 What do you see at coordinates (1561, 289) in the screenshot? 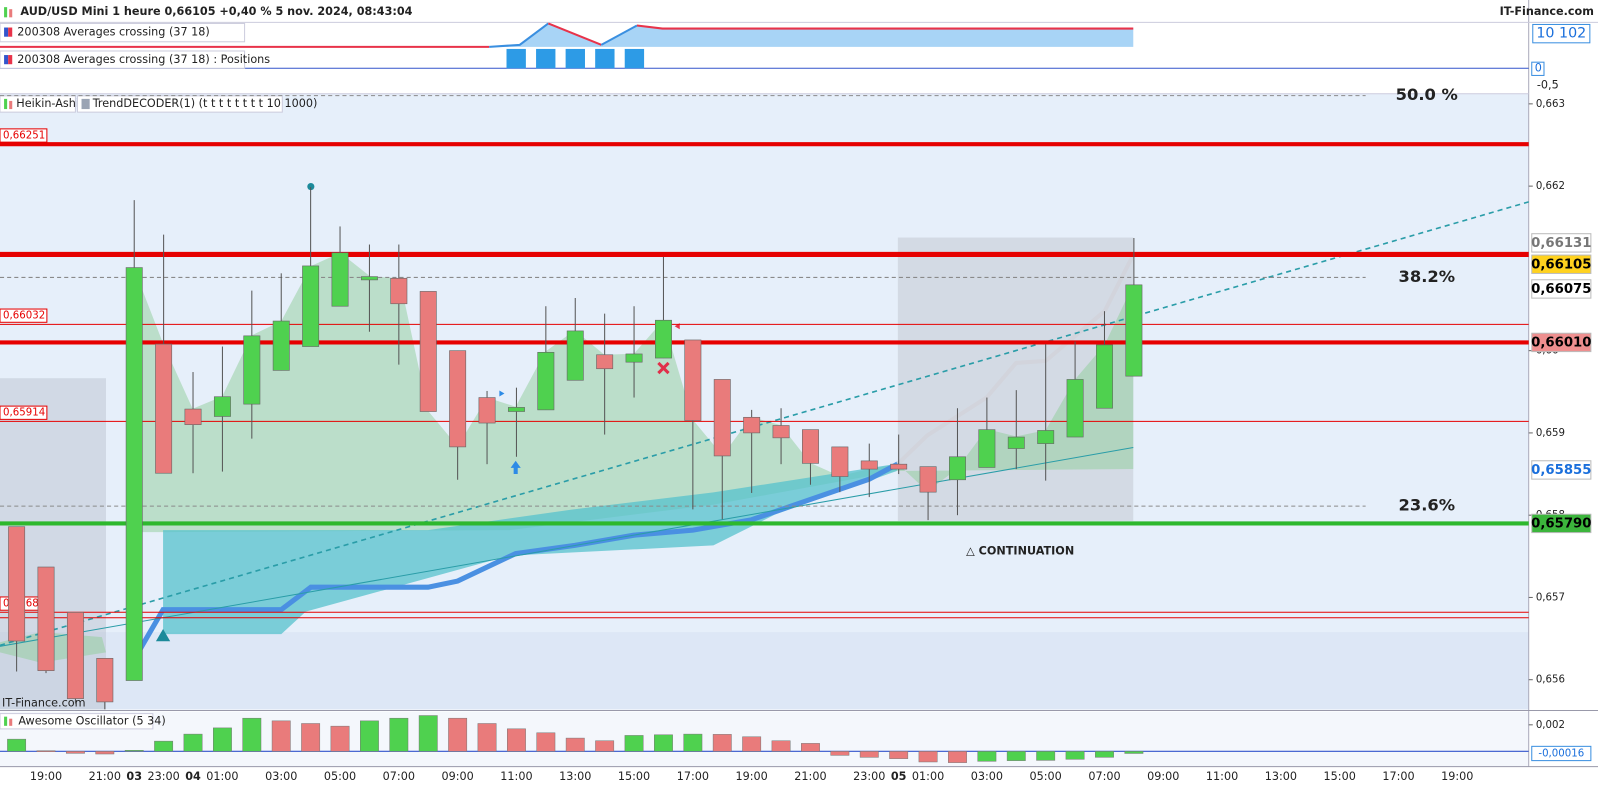
I see `price-label: 0,66075` at bounding box center [1561, 289].